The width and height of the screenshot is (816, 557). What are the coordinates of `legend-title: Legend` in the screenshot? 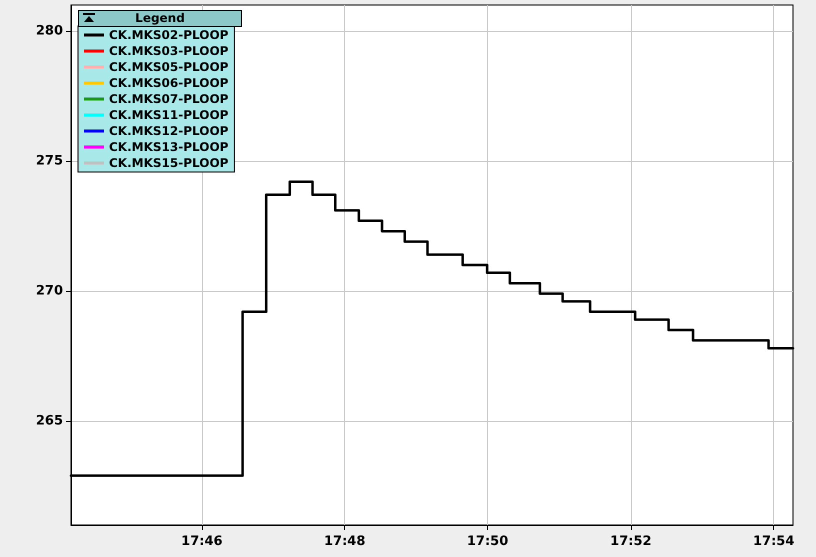 It's located at (160, 18).